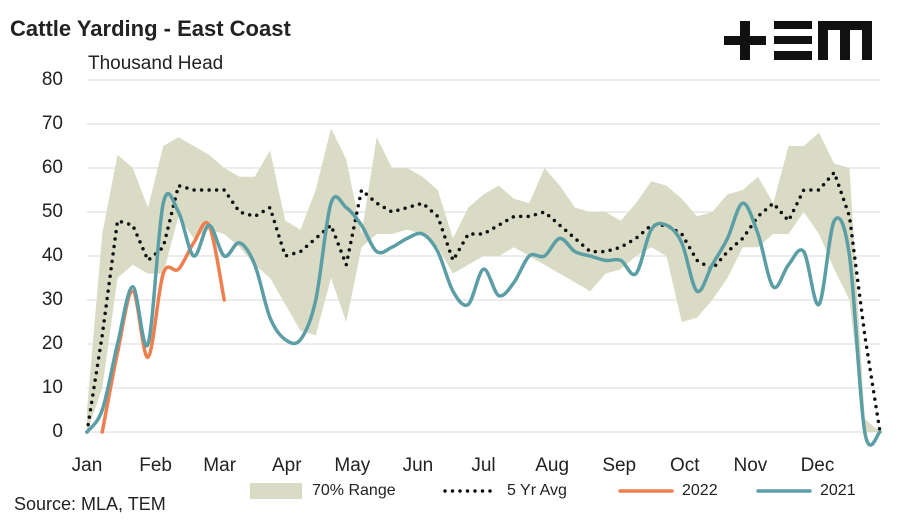 The height and width of the screenshot is (522, 916). I want to click on source-note: Source: MLA, TEM, so click(90, 504).